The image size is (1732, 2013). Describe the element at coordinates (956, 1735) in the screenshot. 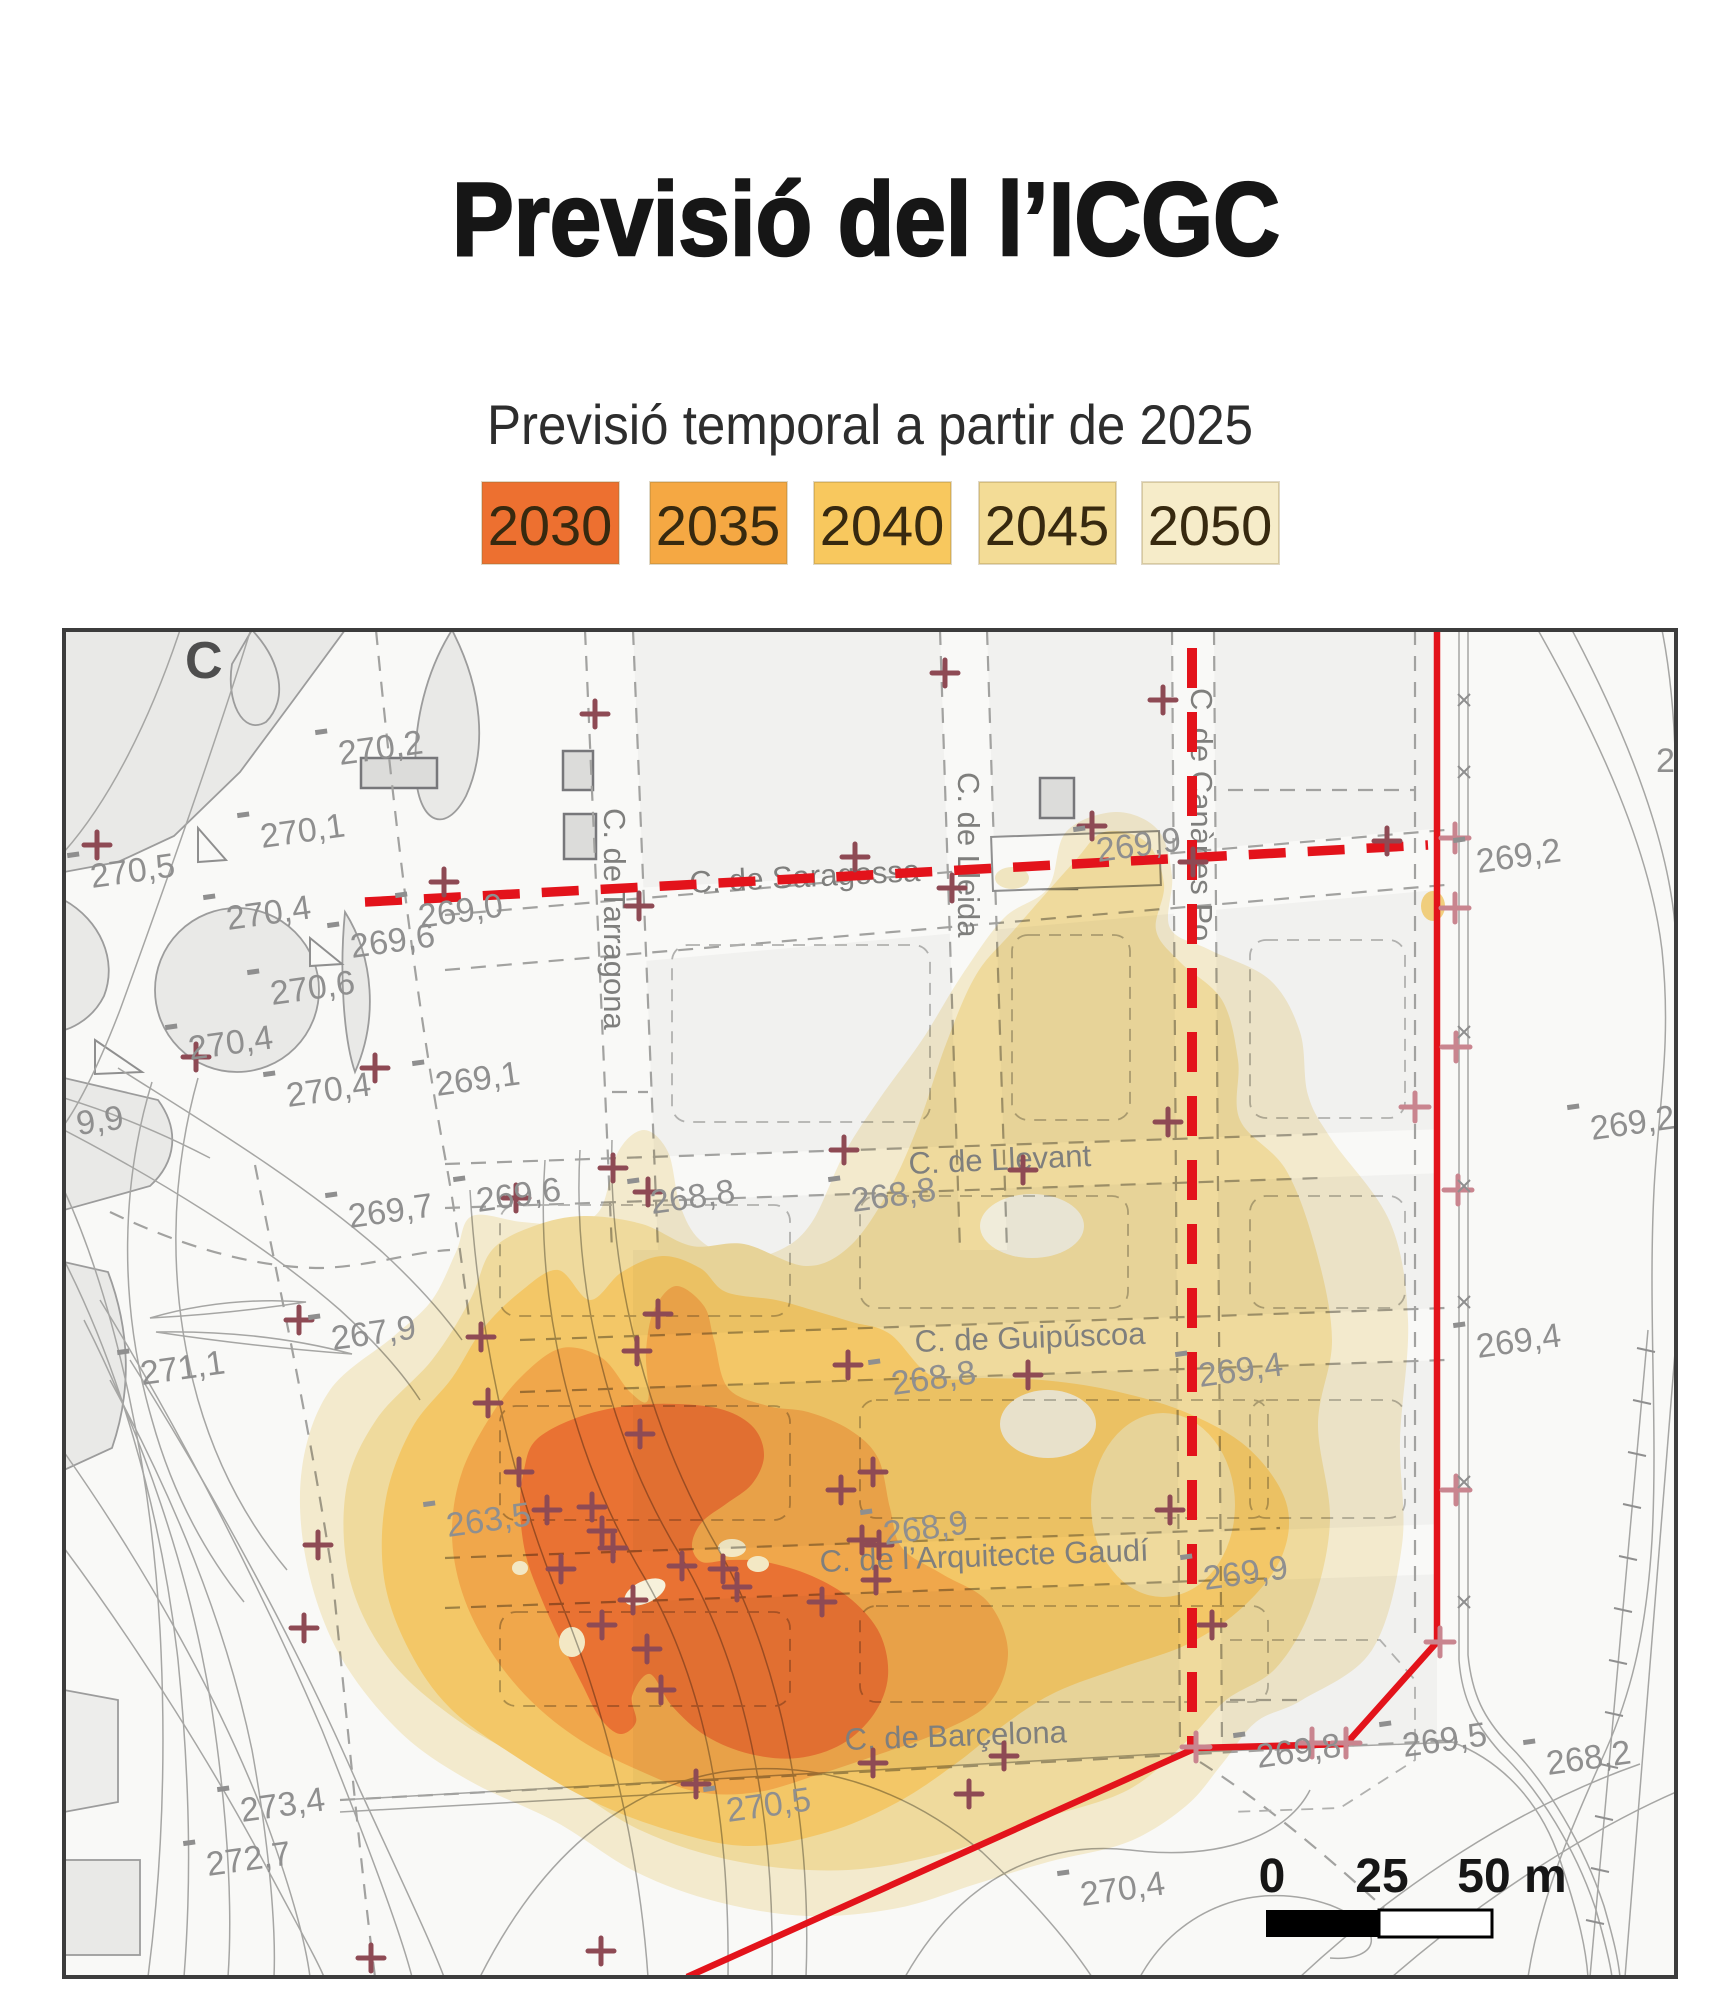

I see `svg-text: C. de Barçelona` at that location.